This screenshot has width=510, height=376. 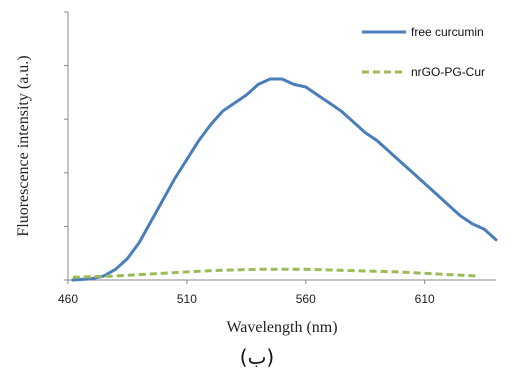 I want to click on y-axis-title: Fluorescence intensity (a.u.), so click(x=23, y=145).